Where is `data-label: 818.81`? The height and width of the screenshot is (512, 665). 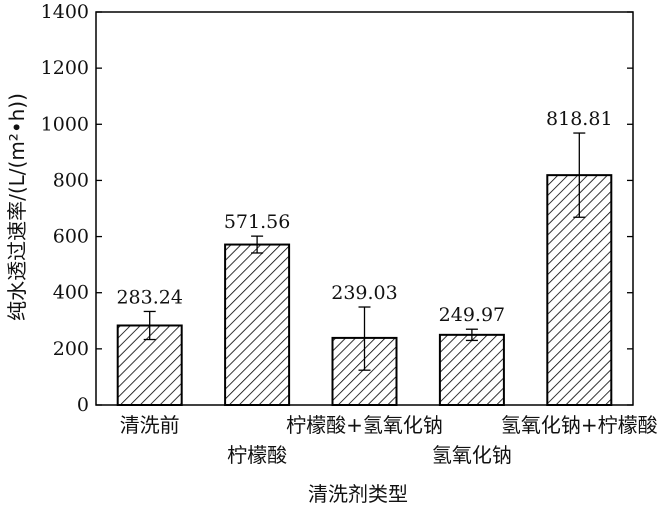
data-label: 818.81 is located at coordinates (579, 119).